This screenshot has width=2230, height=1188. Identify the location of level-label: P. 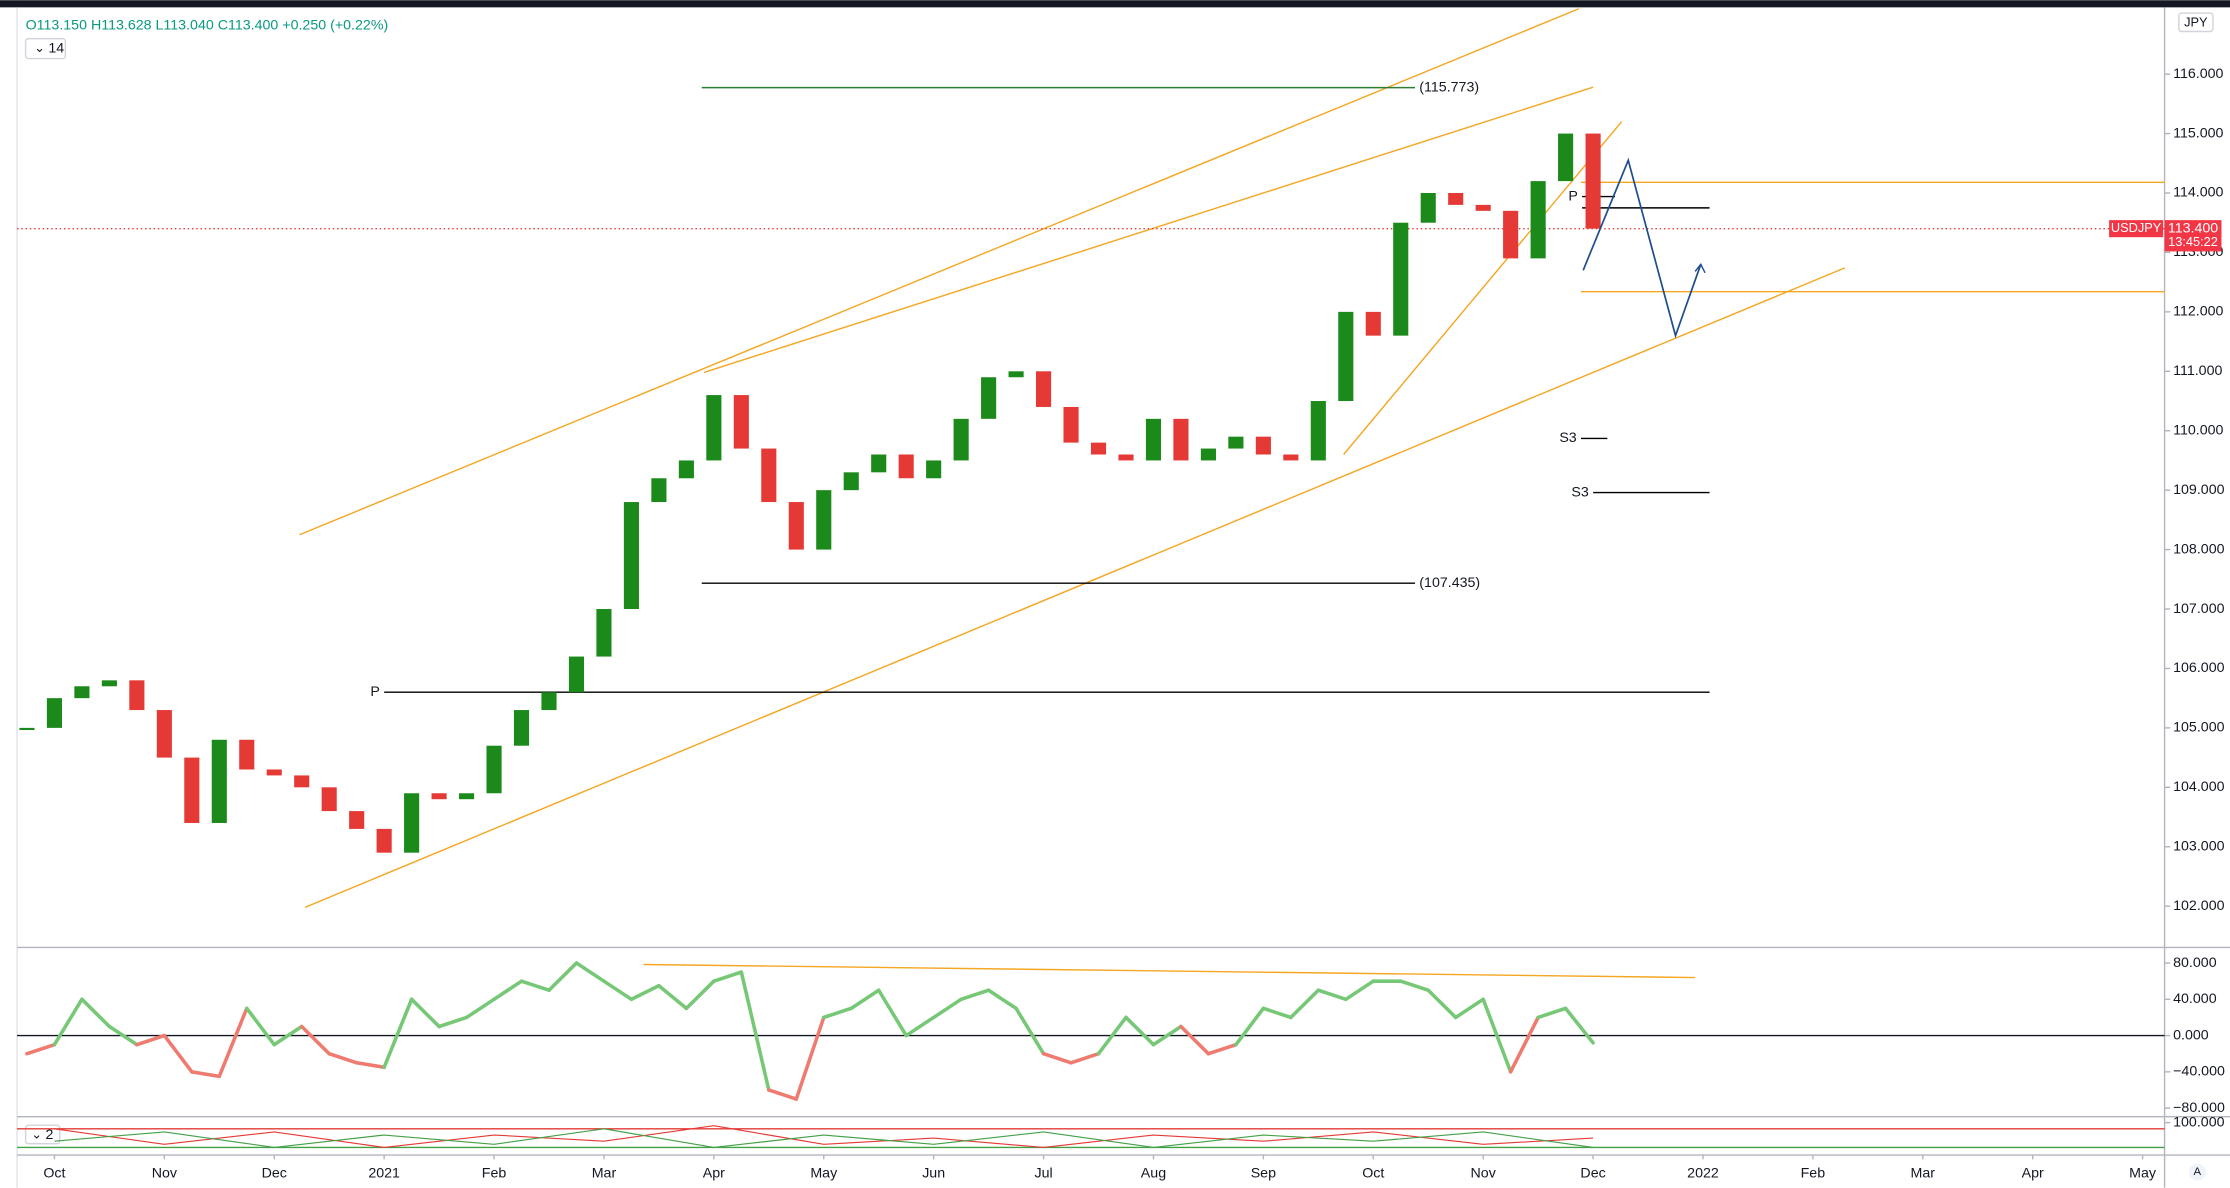
(374, 692).